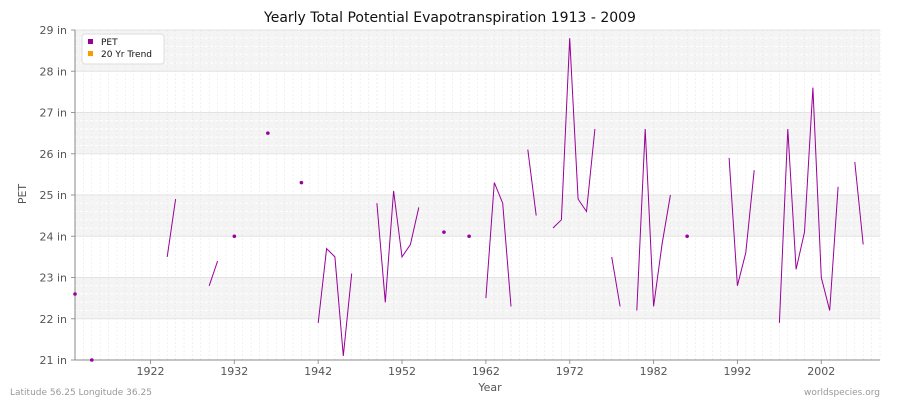  Describe the element at coordinates (90, 41) in the screenshot. I see `legend-swatch-pet` at that location.